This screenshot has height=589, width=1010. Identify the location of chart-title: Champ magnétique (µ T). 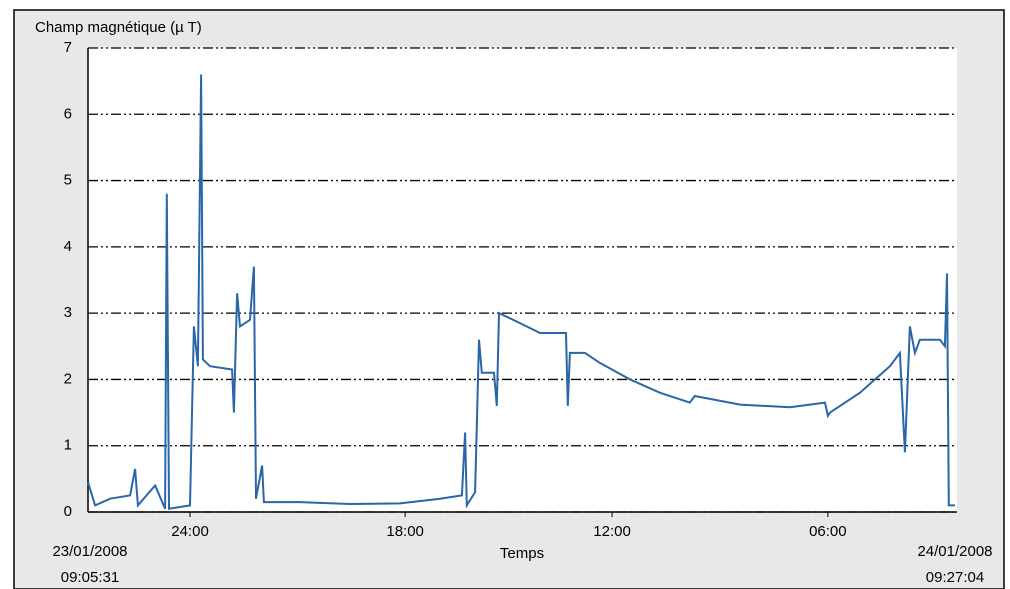
(118, 27).